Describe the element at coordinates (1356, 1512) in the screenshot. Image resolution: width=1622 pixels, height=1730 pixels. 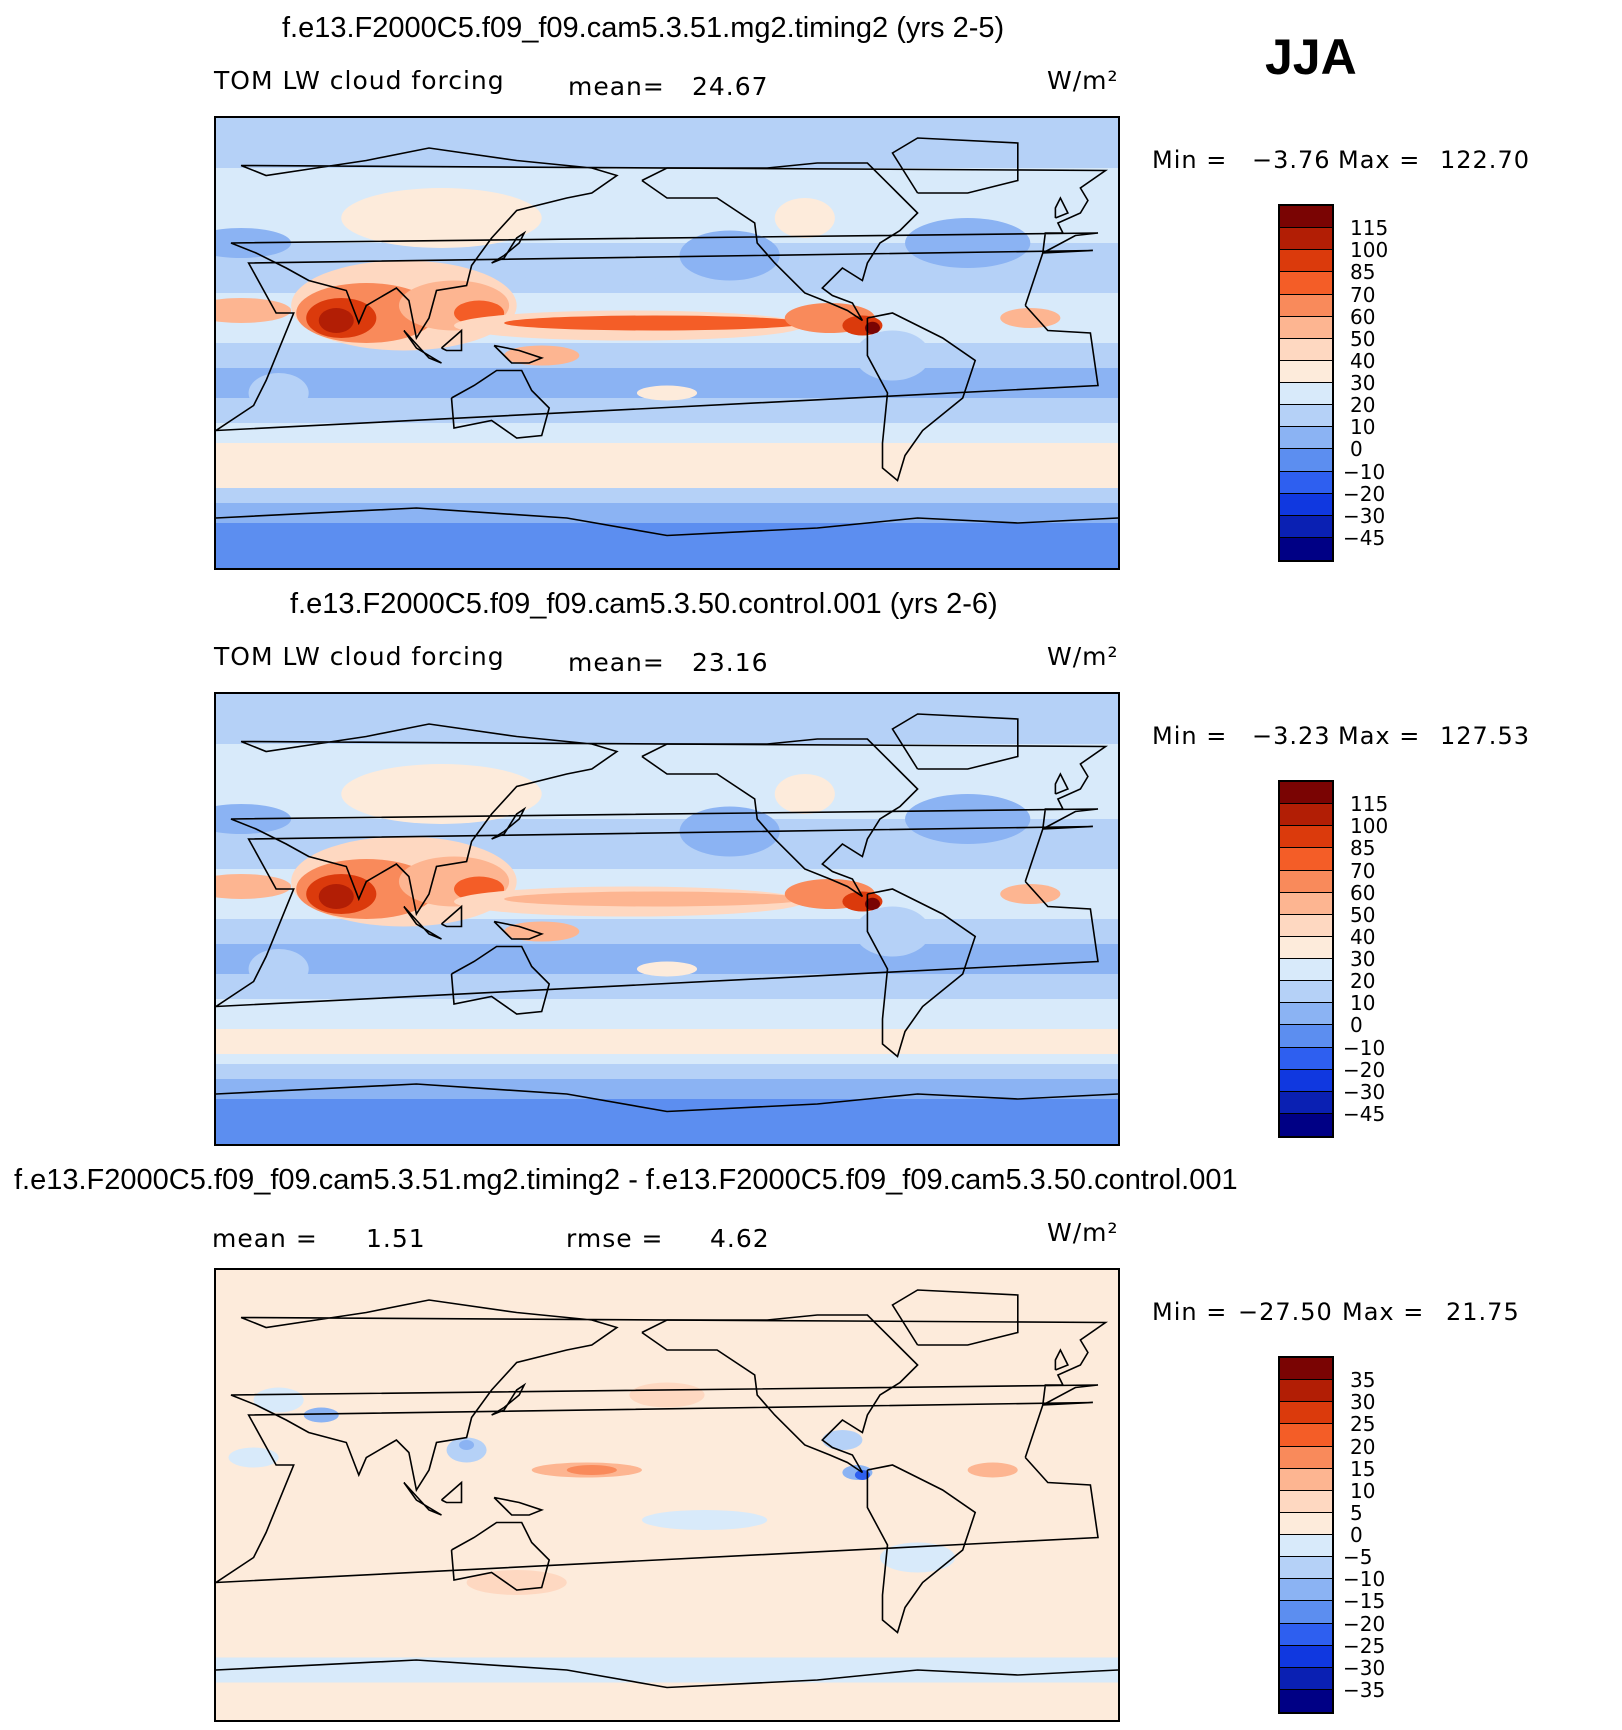
I see `colorbar-tick-label: 5` at that location.